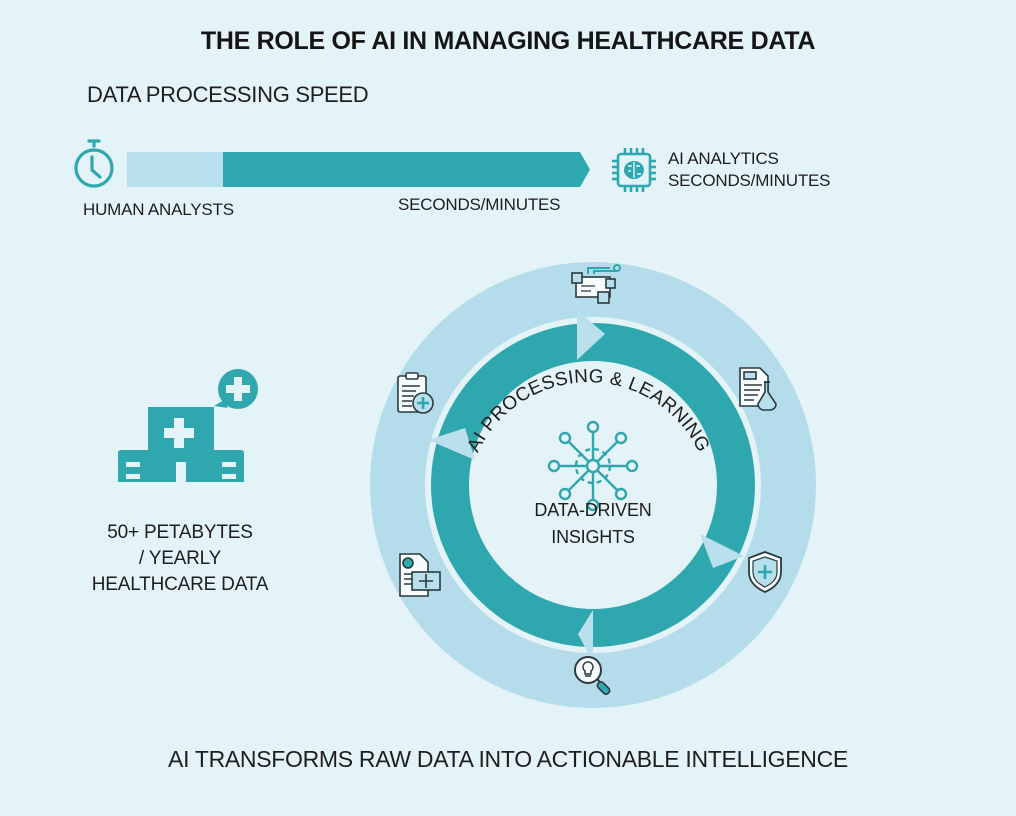 The height and width of the screenshot is (816, 1016). I want to click on insights-line-1: DATA-DRIVEN, so click(593, 510).